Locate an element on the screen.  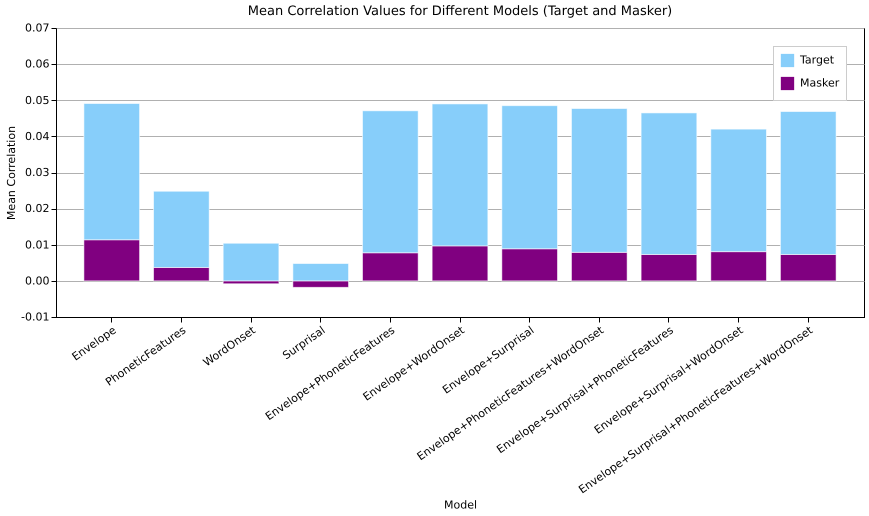
y-tick-label: 0.00 is located at coordinates (37, 281).